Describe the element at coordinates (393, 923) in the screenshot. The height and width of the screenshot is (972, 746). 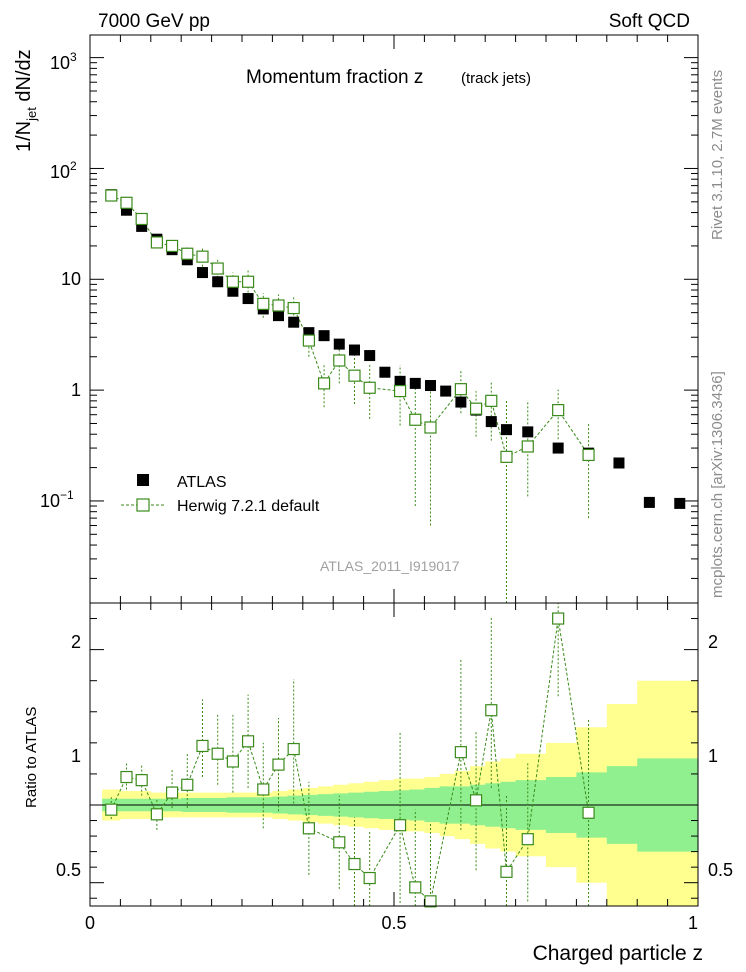
I see `x-tick-label-0.5: 0.5` at that location.